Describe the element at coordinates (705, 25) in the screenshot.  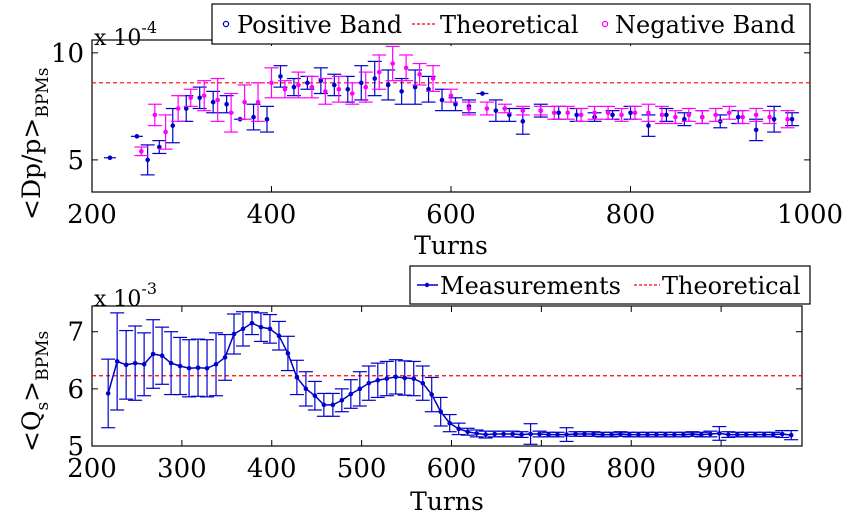
I see `legend-negative-band: Negative Band` at that location.